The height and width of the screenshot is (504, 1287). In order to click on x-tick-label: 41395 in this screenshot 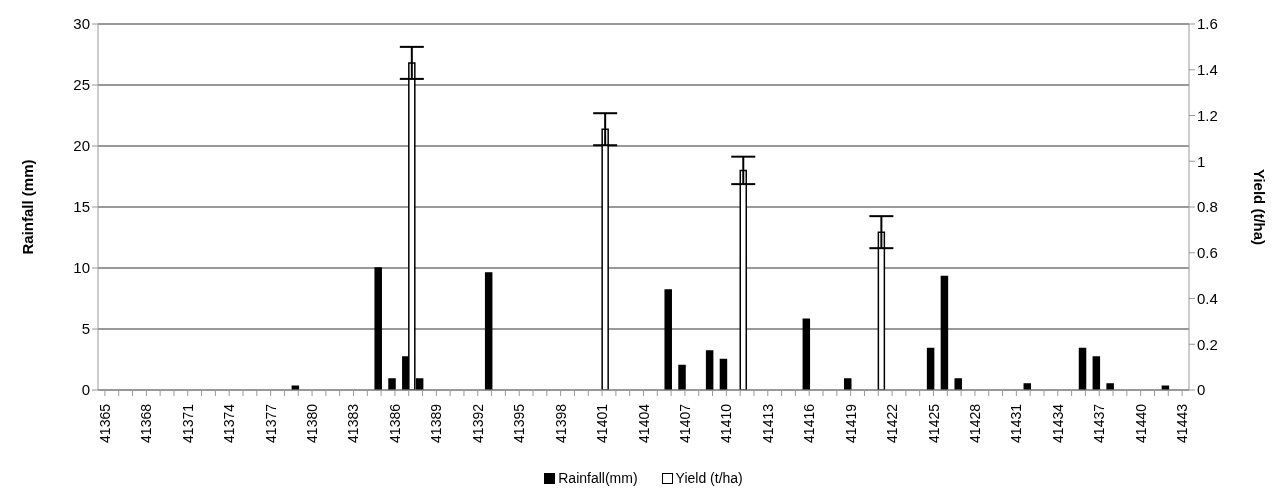, I will do `click(519, 423)`.